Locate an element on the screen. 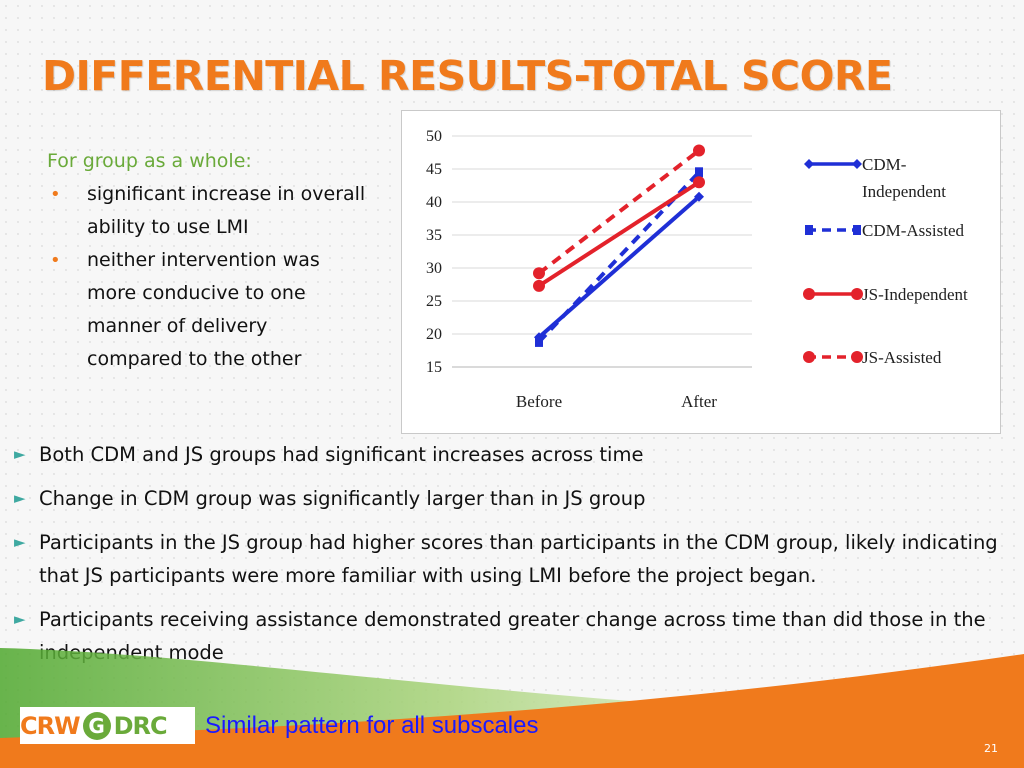 The image size is (1024, 768). y-tick-label: 20 is located at coordinates (434, 334).